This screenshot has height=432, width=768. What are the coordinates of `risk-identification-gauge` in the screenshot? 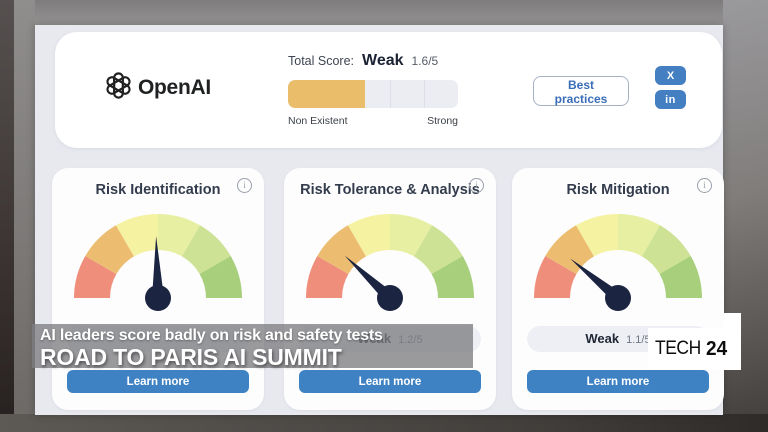 It's located at (158, 259).